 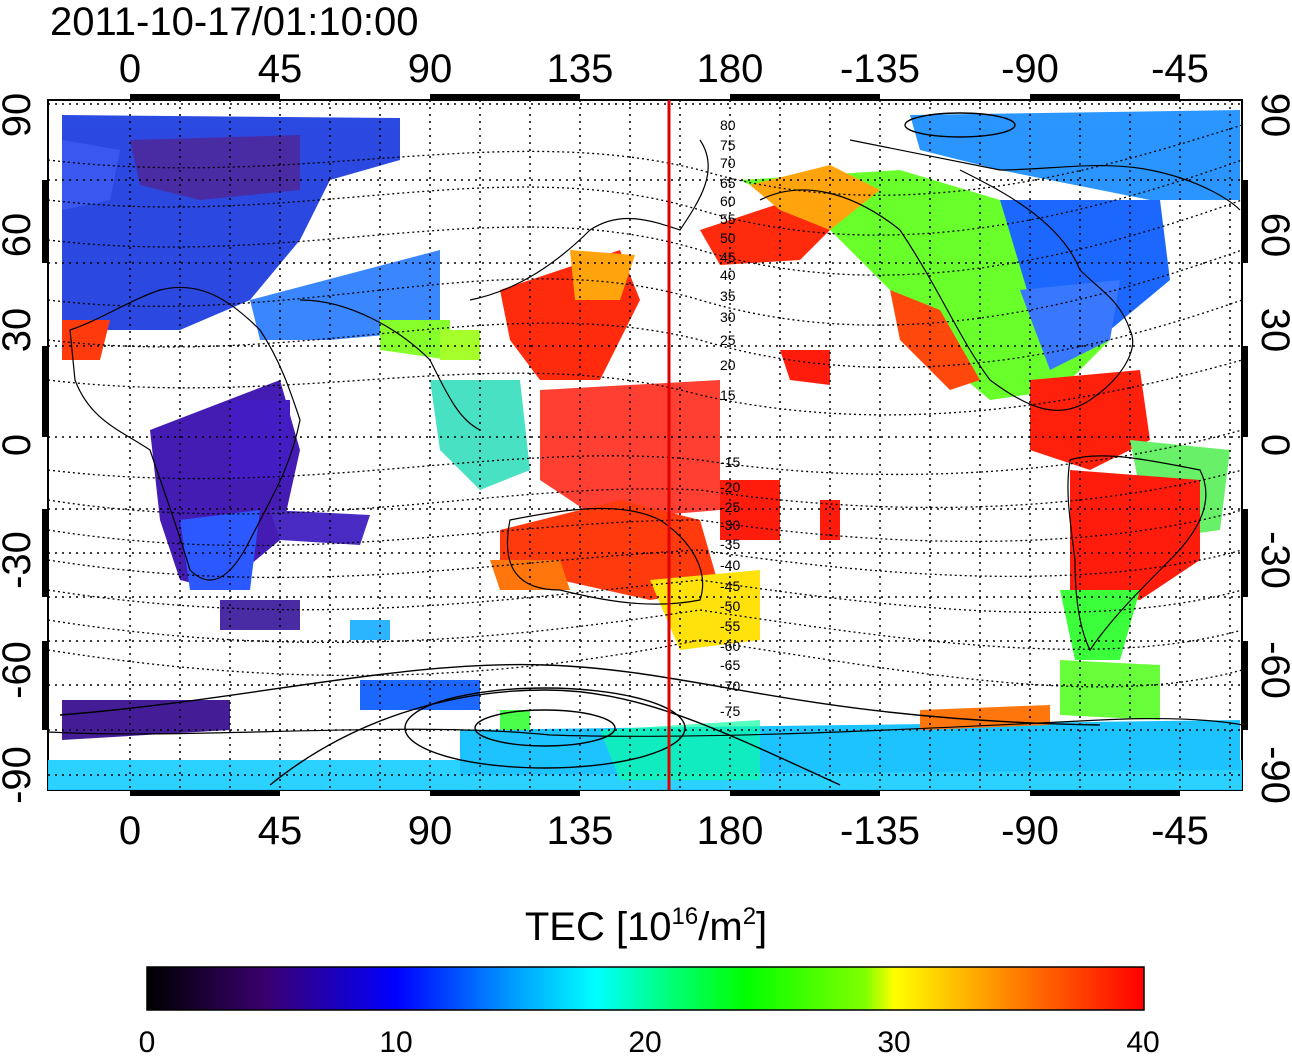 I want to click on bottom-longitude-labels: 0 45 90 135 180 -135 -90 -45, so click(x=664, y=831).